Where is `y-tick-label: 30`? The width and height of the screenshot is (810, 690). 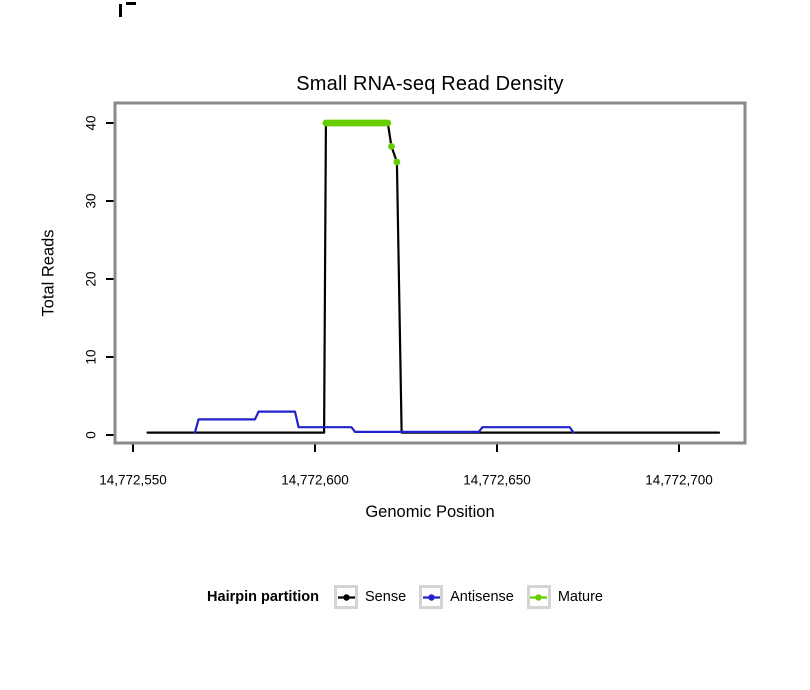 y-tick-label: 30 is located at coordinates (91, 201).